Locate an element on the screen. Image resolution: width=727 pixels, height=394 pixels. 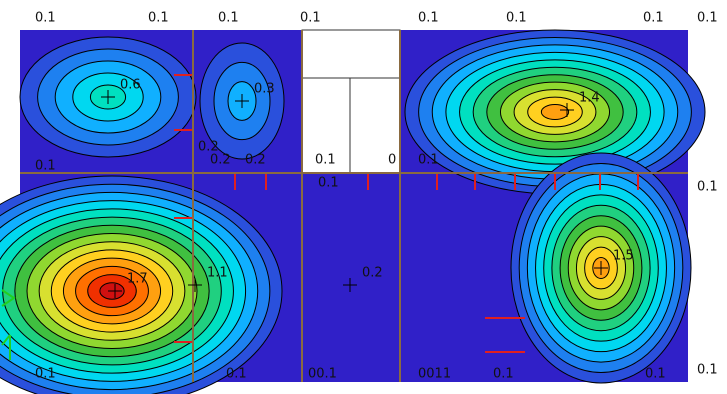
contour-level is located at coordinates (555, 112).